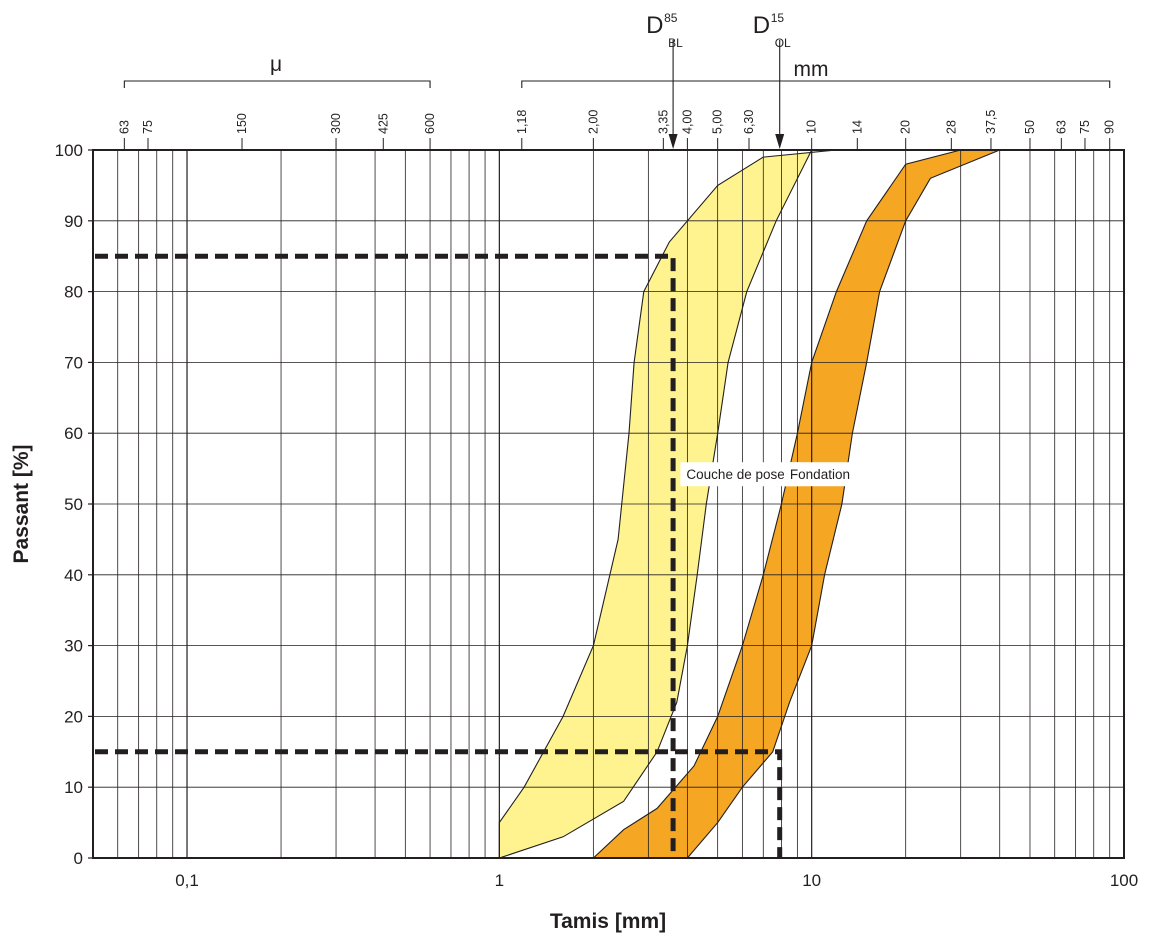 This screenshot has height=943, width=1152. Describe the element at coordinates (811, 69) in the screenshot. I see `mm-unit-label: mm` at that location.